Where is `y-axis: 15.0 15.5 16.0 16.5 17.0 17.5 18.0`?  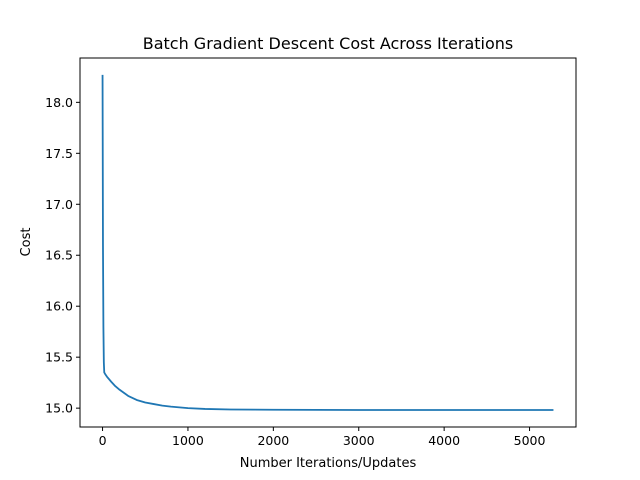
y-axis: 15.0 15.5 16.0 16.5 17.0 17.5 18.0 is located at coordinates (62, 255).